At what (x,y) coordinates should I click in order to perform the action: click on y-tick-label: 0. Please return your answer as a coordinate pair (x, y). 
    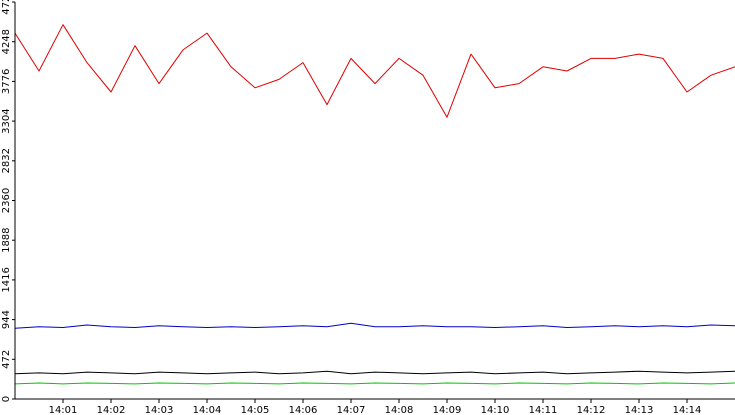
    Looking at the image, I should click on (6, 399).